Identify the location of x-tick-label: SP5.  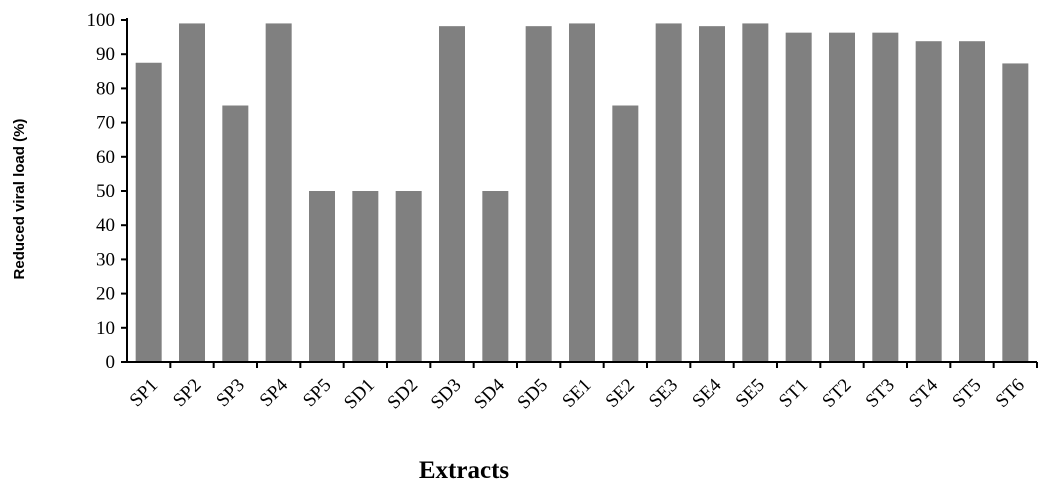
(317, 393).